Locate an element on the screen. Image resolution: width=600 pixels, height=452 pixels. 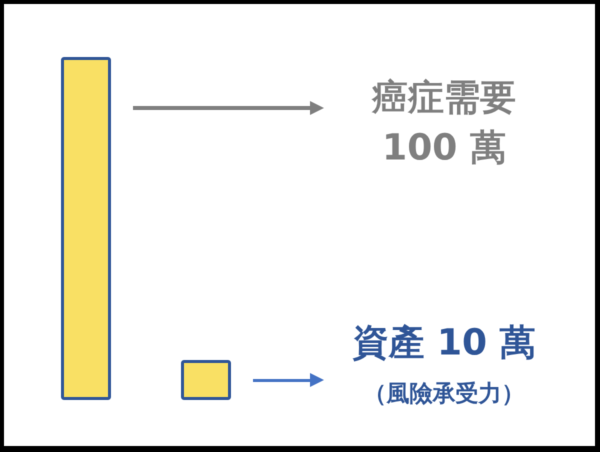
text: （風險承受力） is located at coordinates (444, 394).